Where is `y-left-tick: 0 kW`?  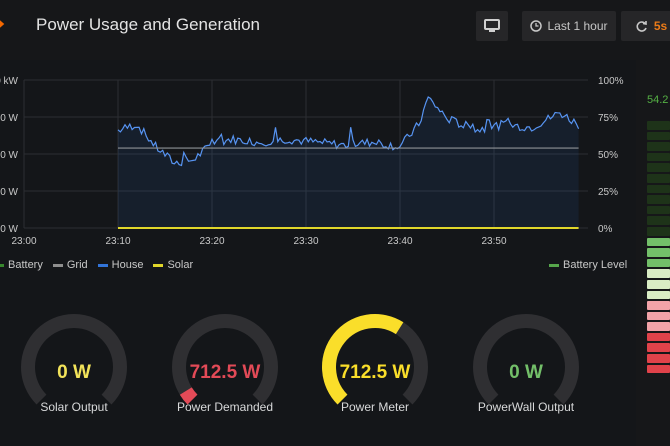 y-left-tick: 0 kW is located at coordinates (9, 81).